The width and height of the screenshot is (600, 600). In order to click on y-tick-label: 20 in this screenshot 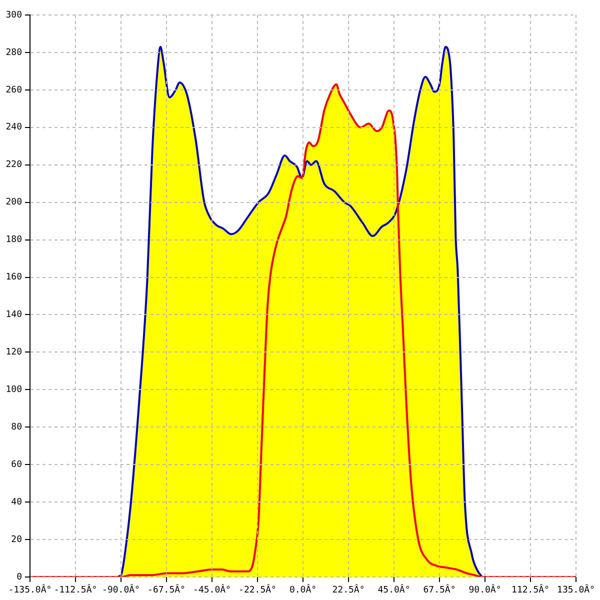, I will do `click(16, 539)`.